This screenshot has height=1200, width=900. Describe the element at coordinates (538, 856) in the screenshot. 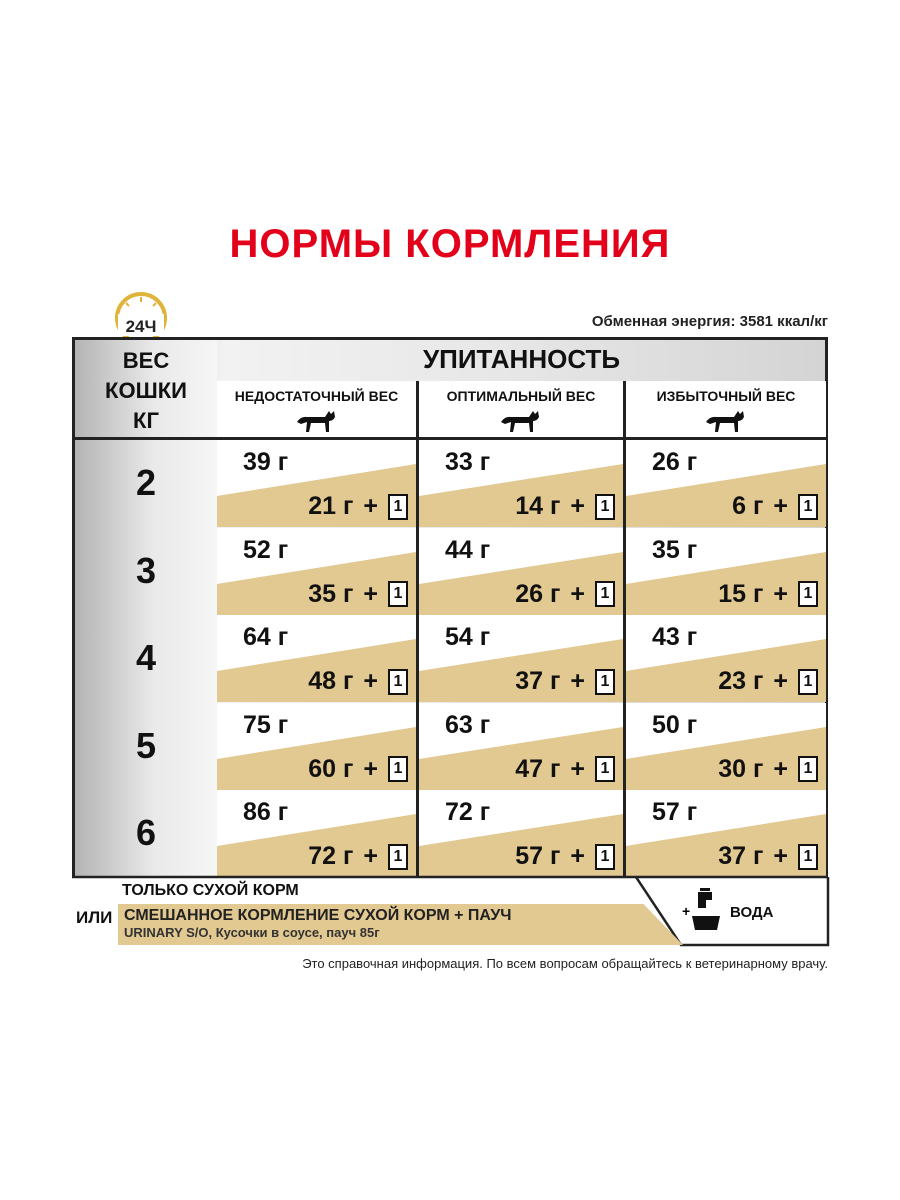

I see `dry-amount: 57 г` at that location.